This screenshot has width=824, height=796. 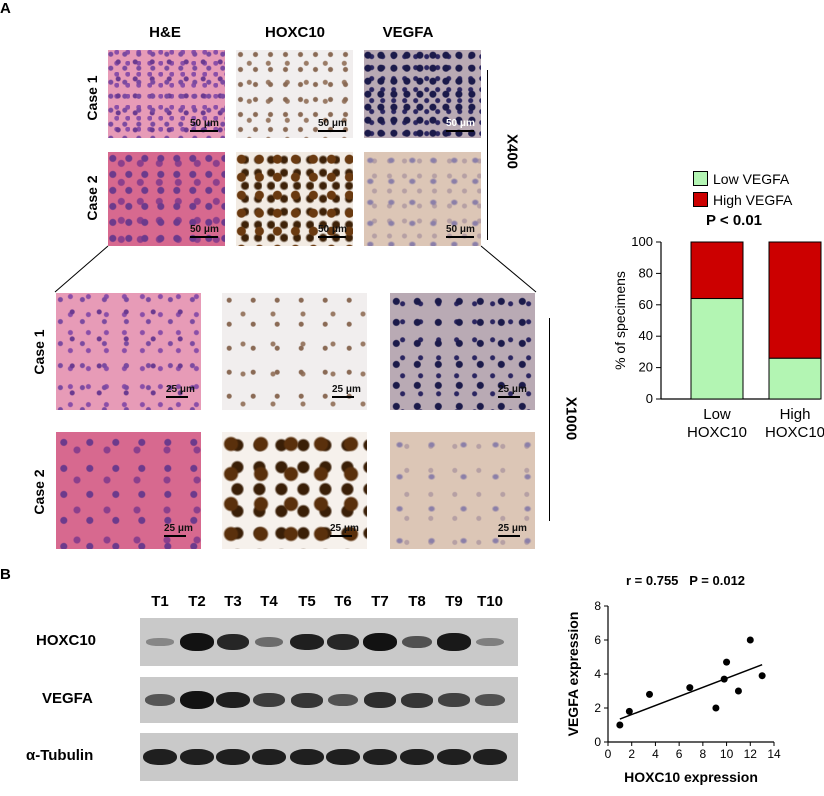 I want to click on scatter-y-tick-label: 6, so click(x=597, y=640).